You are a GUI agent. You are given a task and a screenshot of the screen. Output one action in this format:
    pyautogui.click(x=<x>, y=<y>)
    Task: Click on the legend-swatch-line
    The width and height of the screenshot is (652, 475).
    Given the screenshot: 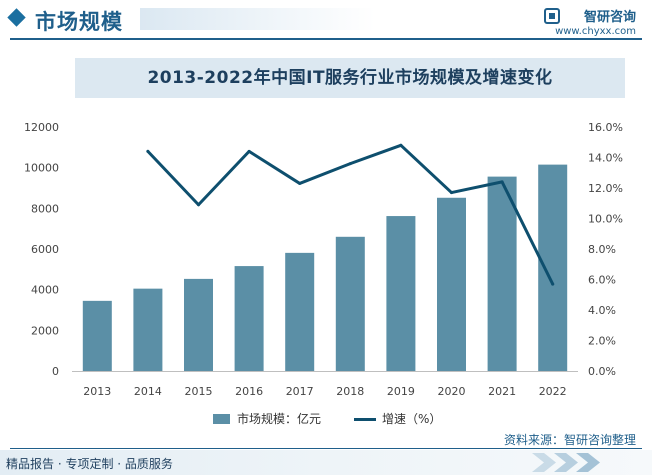 What is the action you would take?
    pyautogui.click(x=365, y=419)
    